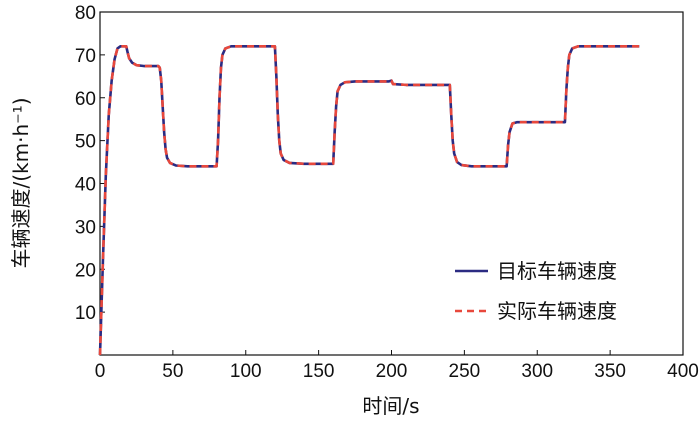 This screenshot has height=421, width=700. I want to click on x-tick-label: 300, so click(537, 371).